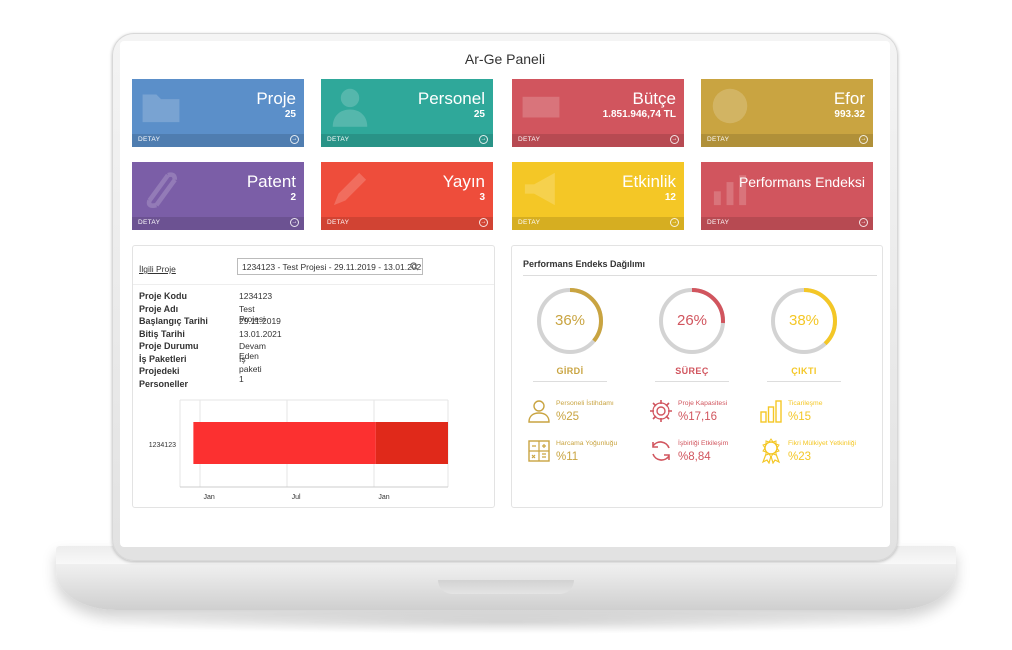 The image size is (1012, 650). Describe the element at coordinates (703, 443) in the screenshot. I see `stat-label: İşbirliği Etkileşim` at that location.